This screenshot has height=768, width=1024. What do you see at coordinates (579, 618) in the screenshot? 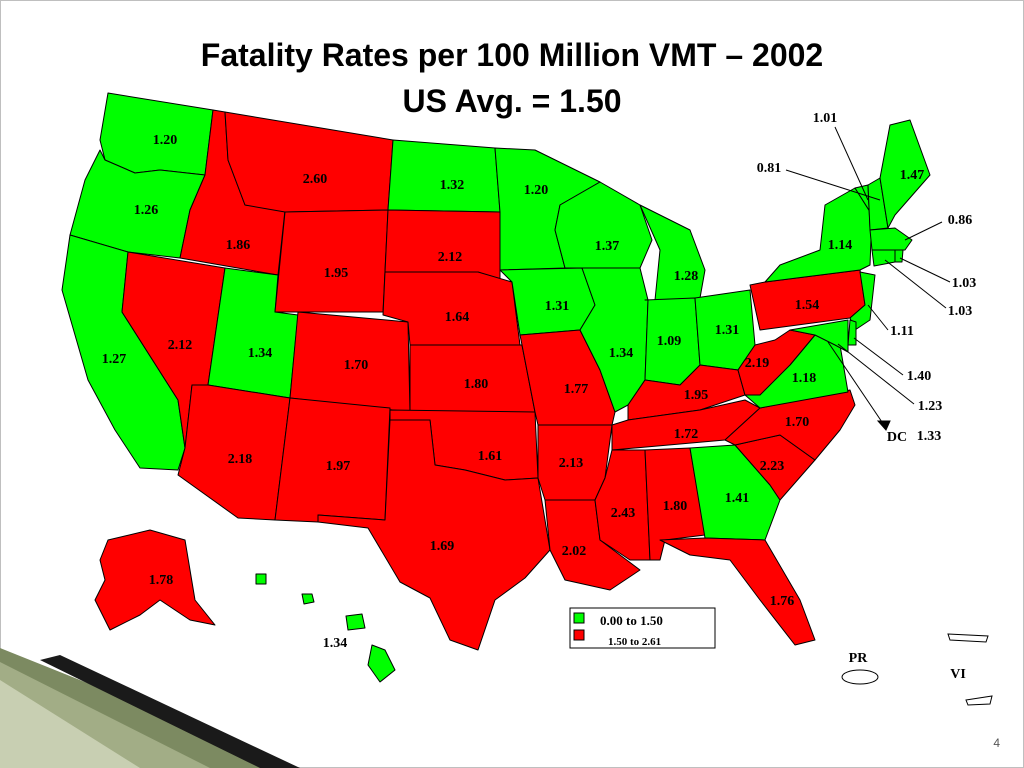
I see `legend-swatch-low` at bounding box center [579, 618].